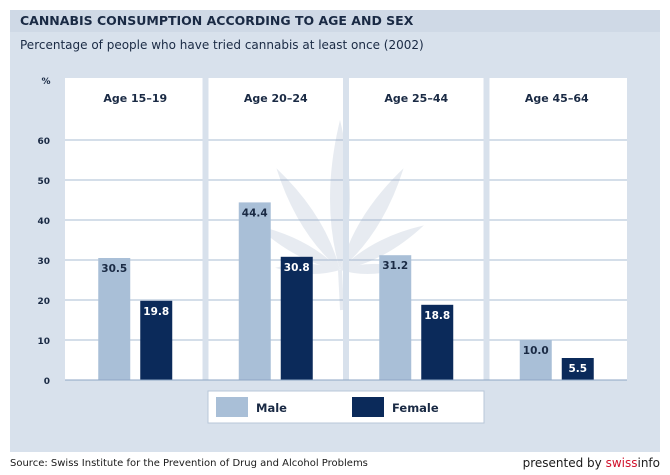 Image resolution: width=670 pixels, height=475 pixels. What do you see at coordinates (114, 269) in the screenshot?
I see `data-label: 30.5` at bounding box center [114, 269].